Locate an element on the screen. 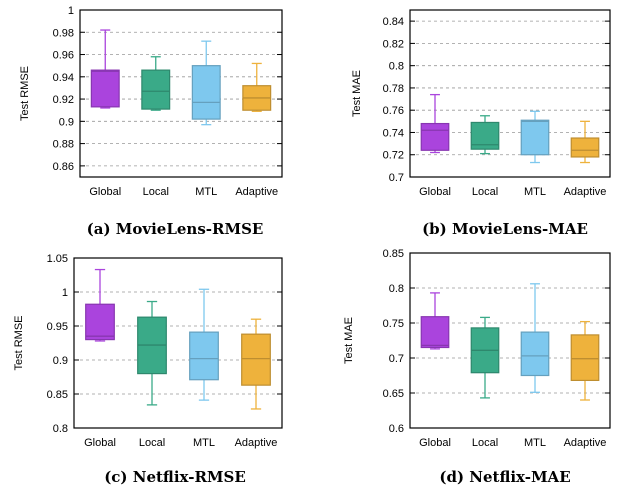 This screenshot has height=493, width=634. y-tick-label: 0.75 is located at coordinates (393, 324).